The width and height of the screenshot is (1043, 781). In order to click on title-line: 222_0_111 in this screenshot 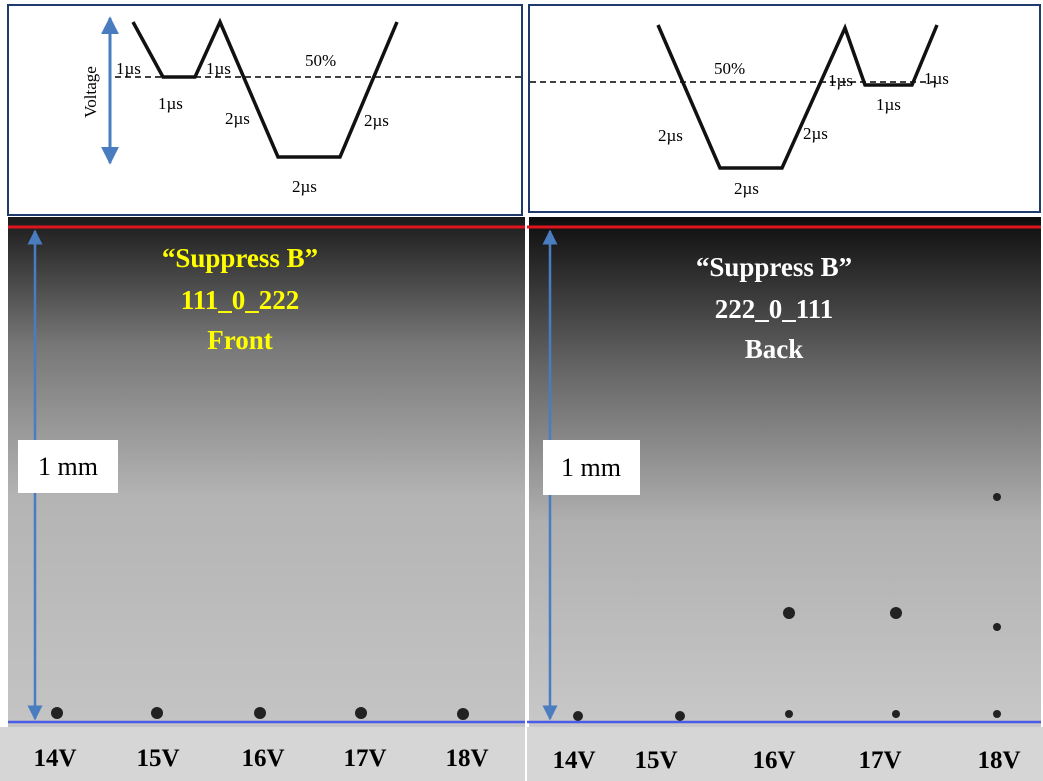, I will do `click(774, 309)`.